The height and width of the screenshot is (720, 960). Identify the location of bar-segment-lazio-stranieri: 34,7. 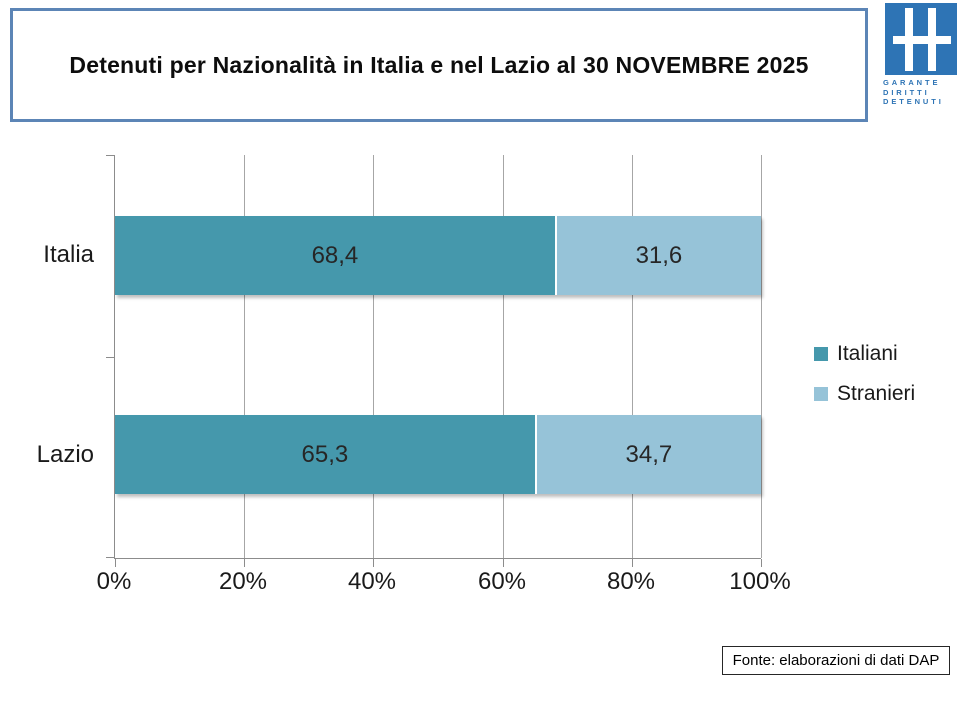
(648, 454).